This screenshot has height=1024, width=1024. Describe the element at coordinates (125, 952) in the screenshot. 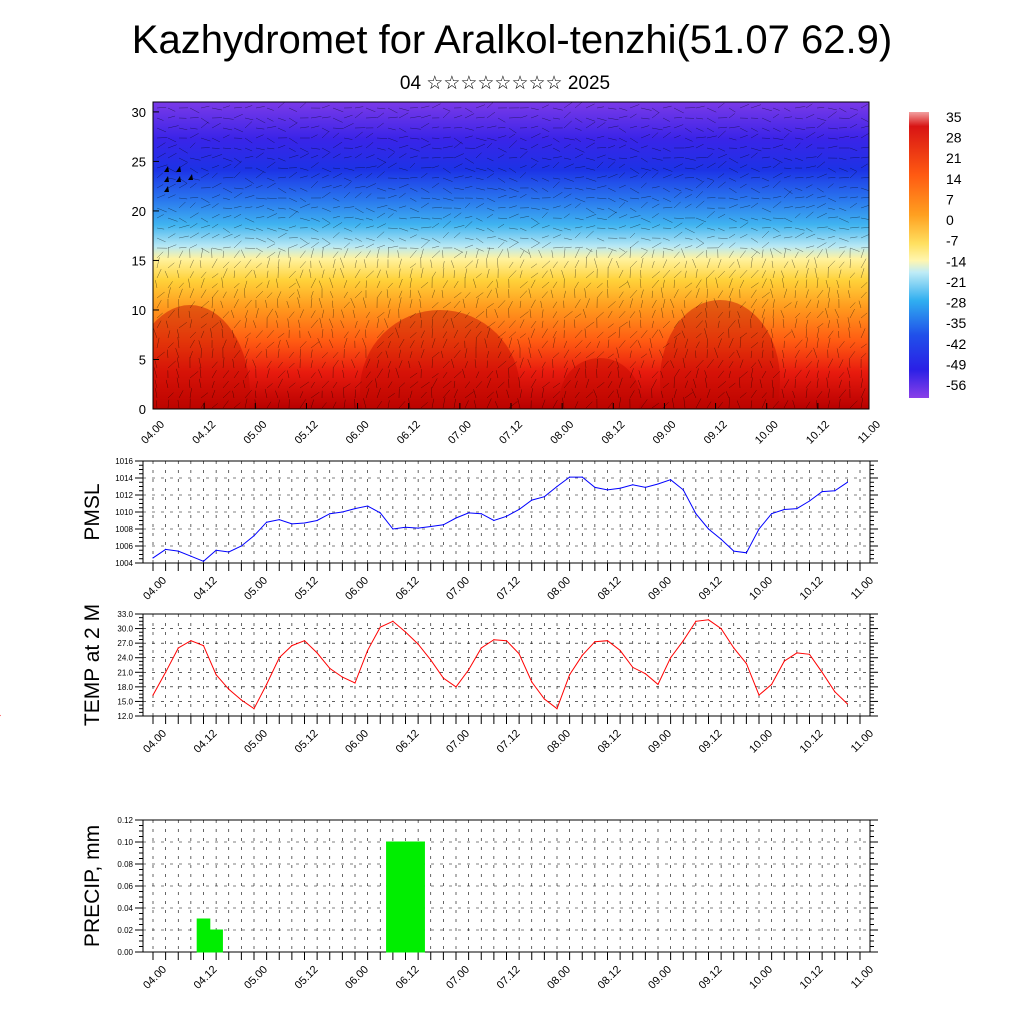

I see `y-tick-label: 0.00` at that location.